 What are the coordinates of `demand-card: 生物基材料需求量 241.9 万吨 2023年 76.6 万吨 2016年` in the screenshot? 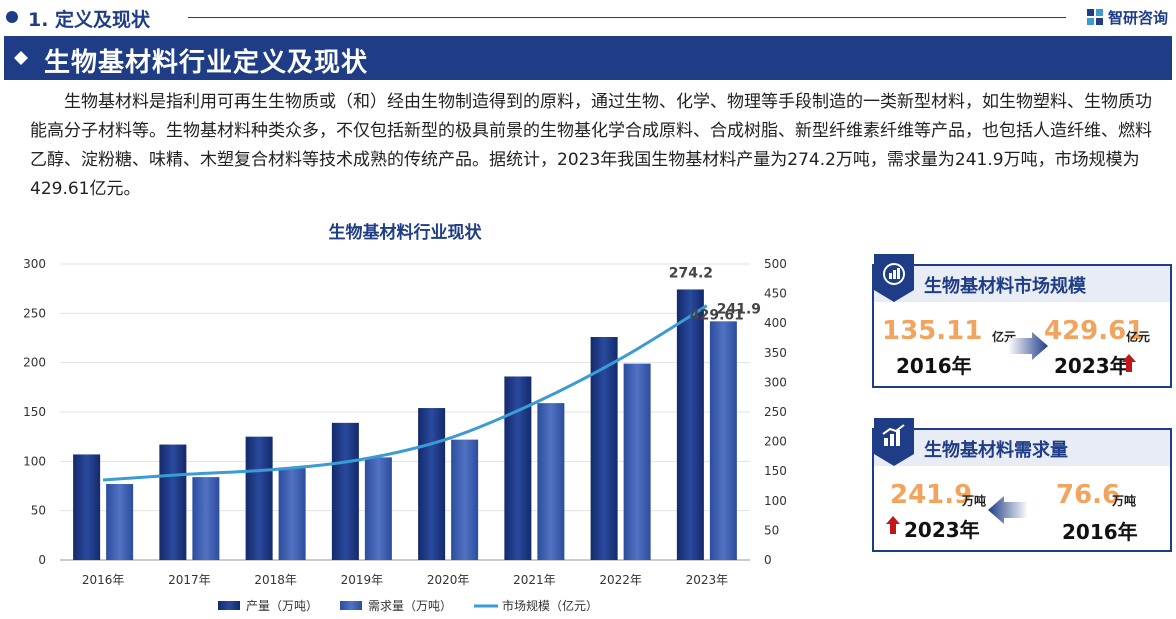 It's located at (1022, 485).